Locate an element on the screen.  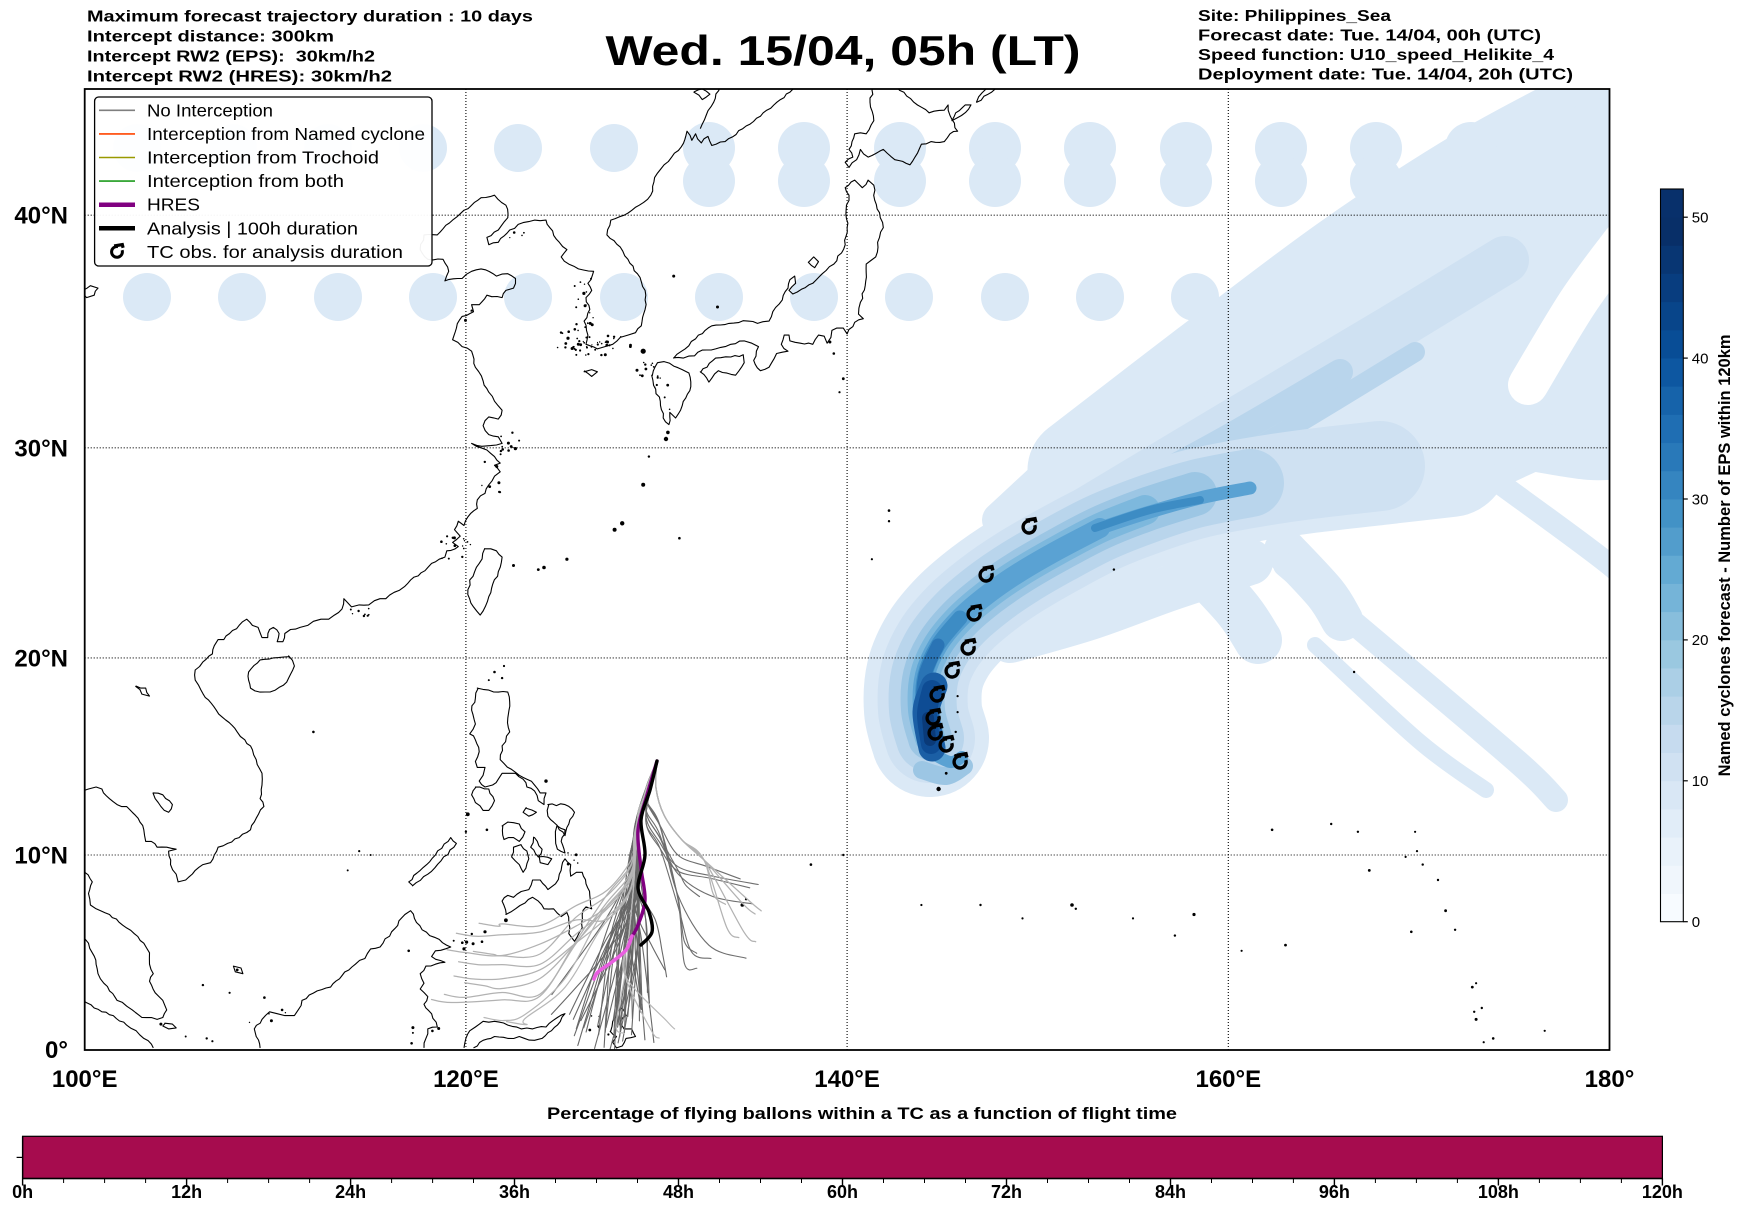
svg-text: 72h is located at coordinates (1006, 1192).